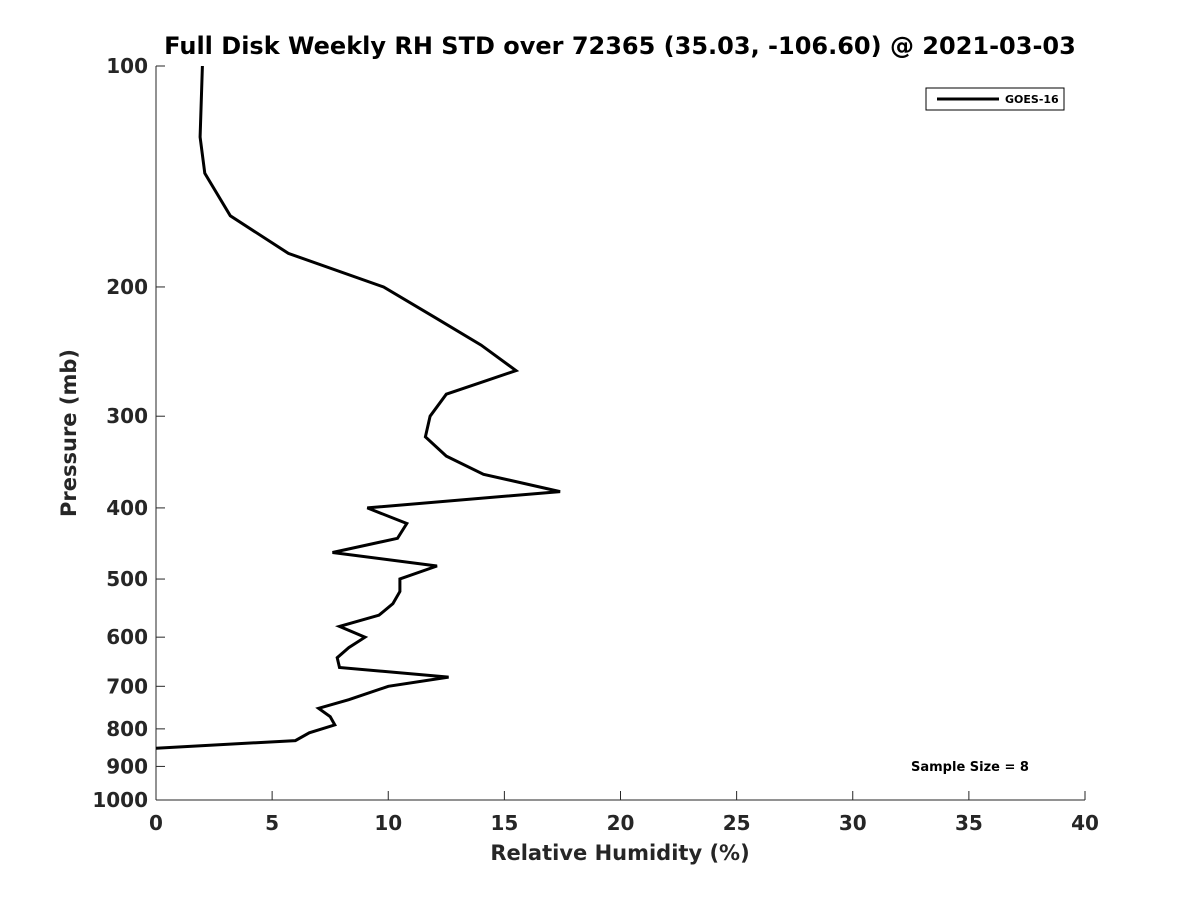  I want to click on legend-label-goes-16: GOES-16, so click(1032, 99).